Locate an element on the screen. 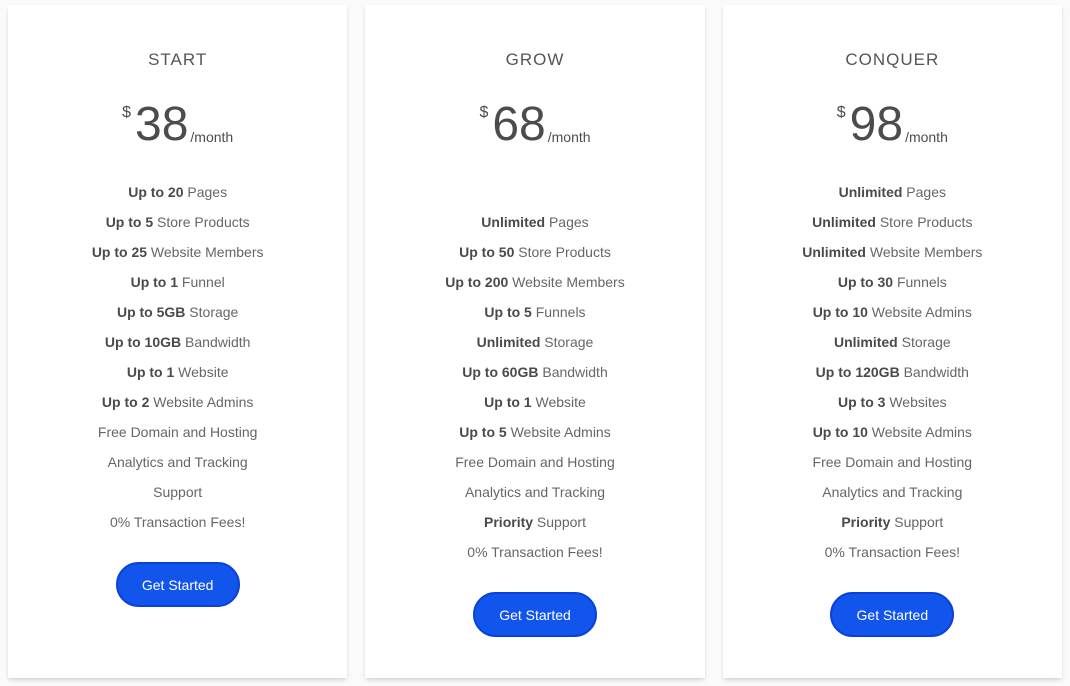 The width and height of the screenshot is (1070, 686). feature-item: Up to 3 Websites is located at coordinates (892, 402).